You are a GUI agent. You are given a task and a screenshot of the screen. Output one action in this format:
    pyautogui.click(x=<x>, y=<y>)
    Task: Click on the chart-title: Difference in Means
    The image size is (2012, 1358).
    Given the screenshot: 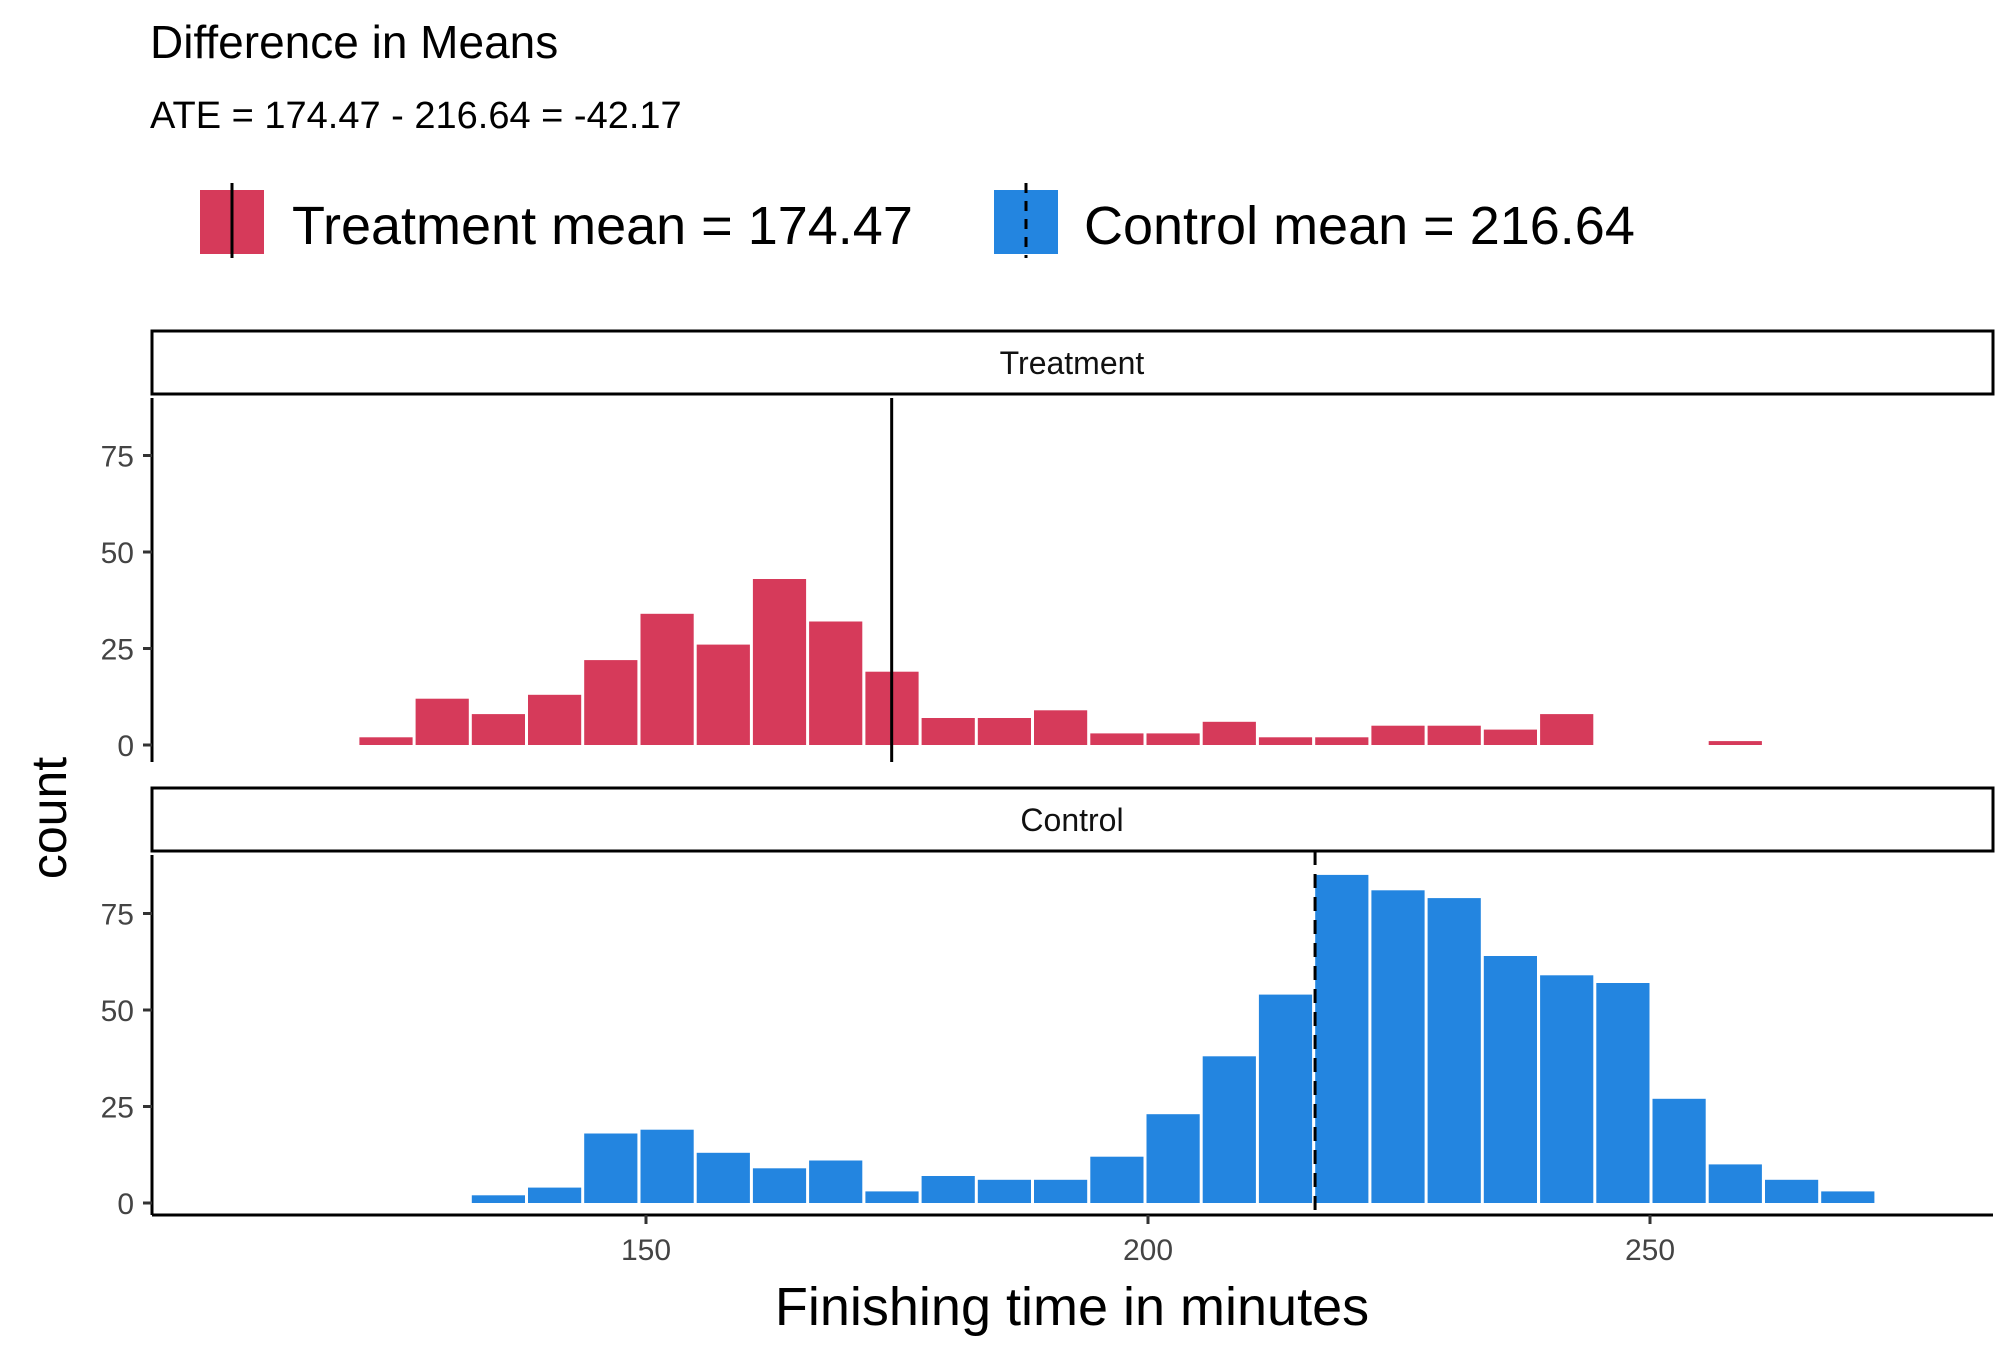 What is the action you would take?
    pyautogui.click(x=354, y=42)
    